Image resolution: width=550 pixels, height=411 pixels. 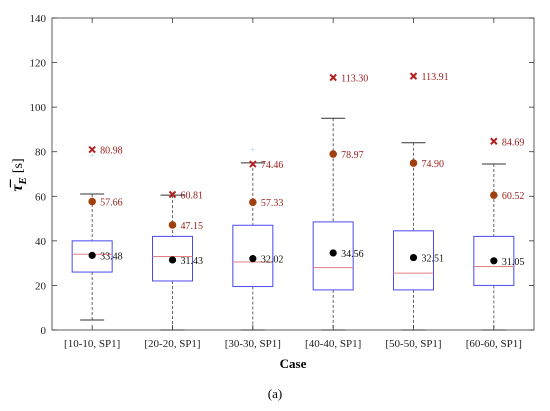 What do you see at coordinates (293, 363) in the screenshot?
I see `x-axis-label: Case` at bounding box center [293, 363].